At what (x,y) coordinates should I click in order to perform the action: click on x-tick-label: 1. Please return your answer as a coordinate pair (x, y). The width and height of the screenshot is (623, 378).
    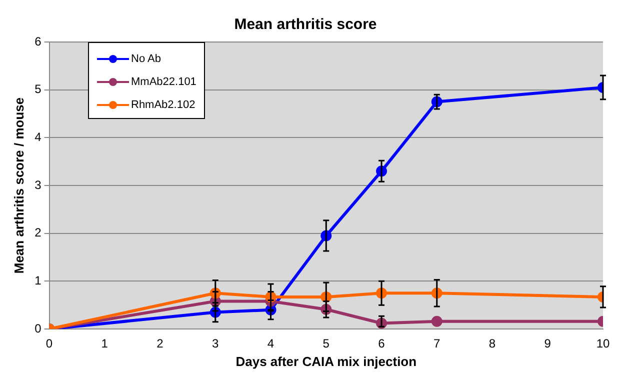
    Looking at the image, I should click on (104, 343).